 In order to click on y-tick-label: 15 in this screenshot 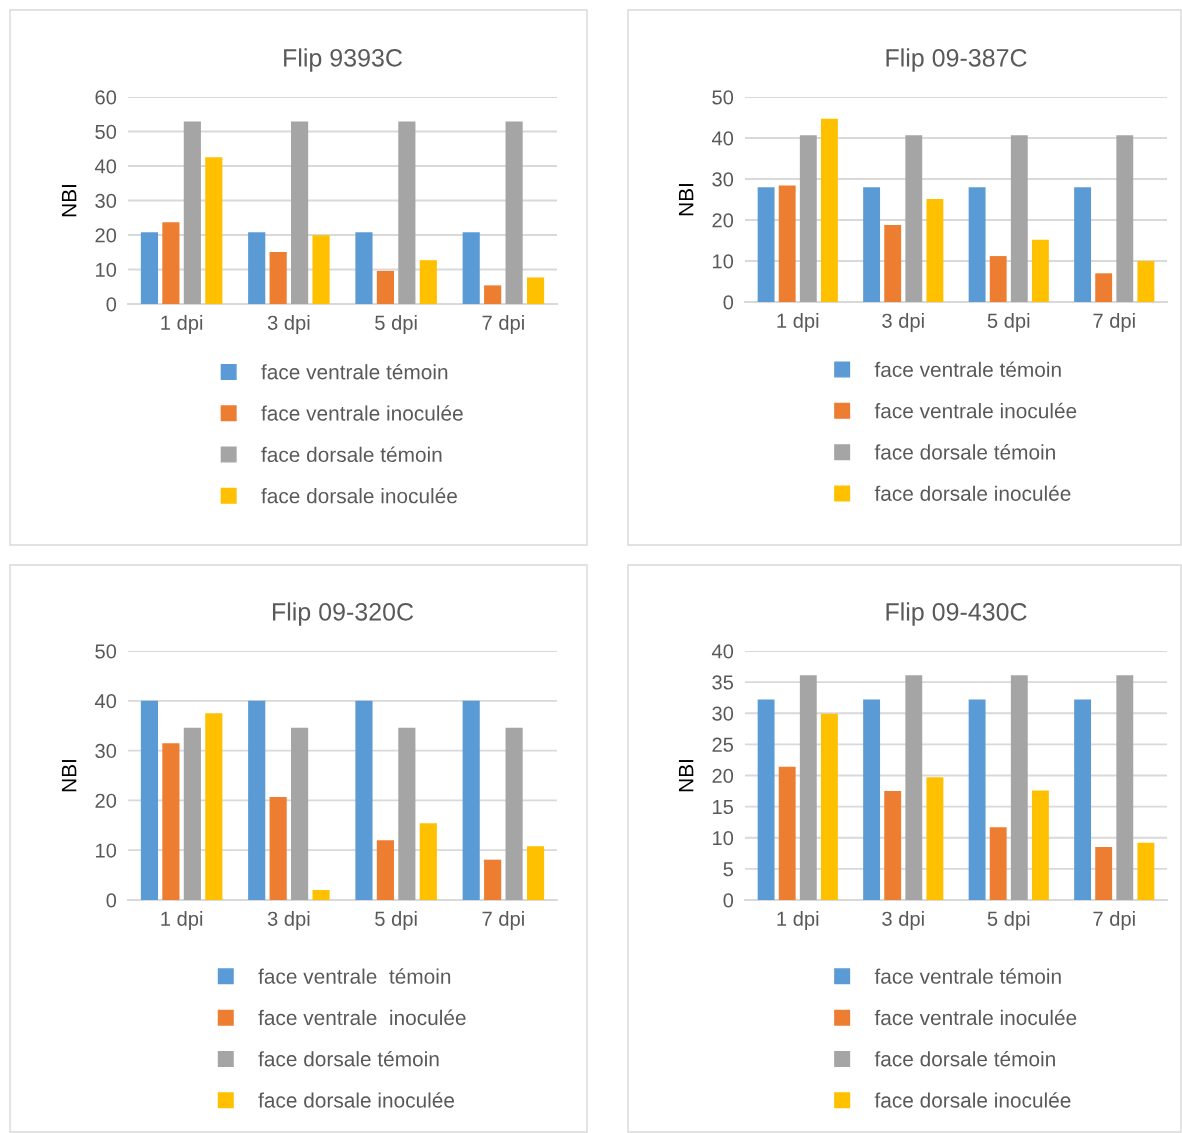, I will do `click(723, 807)`.